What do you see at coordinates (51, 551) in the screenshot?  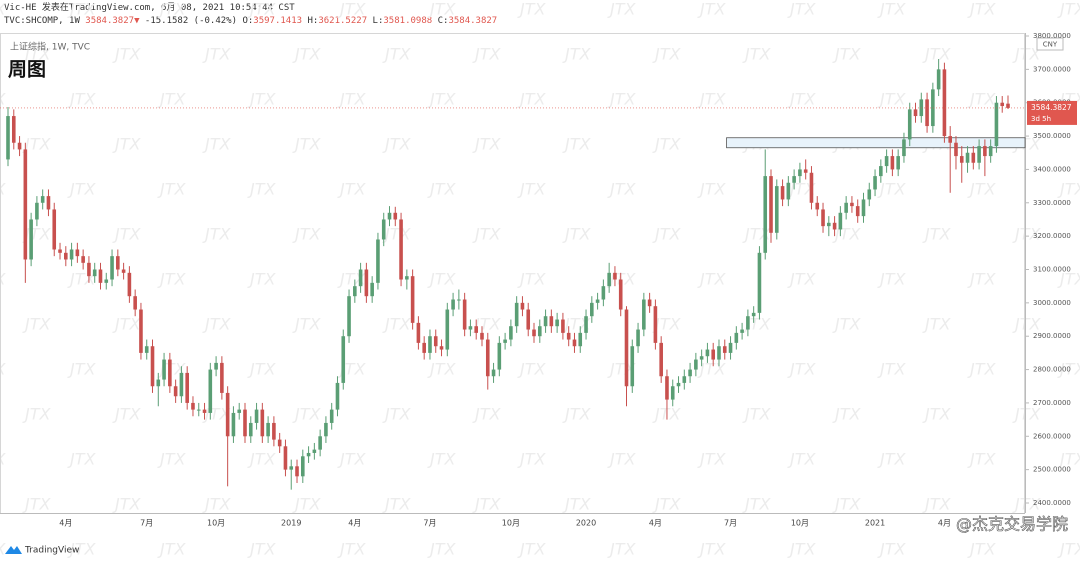 I see `tv-logo: TradingView` at bounding box center [51, 551].